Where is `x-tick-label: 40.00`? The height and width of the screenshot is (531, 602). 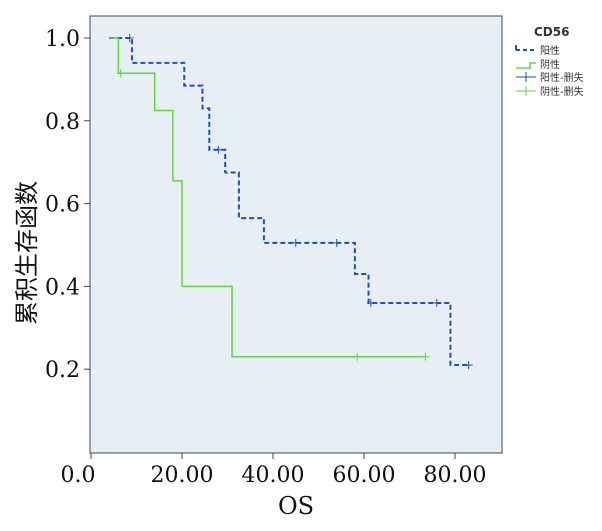
x-tick-label: 40.00 is located at coordinates (273, 475).